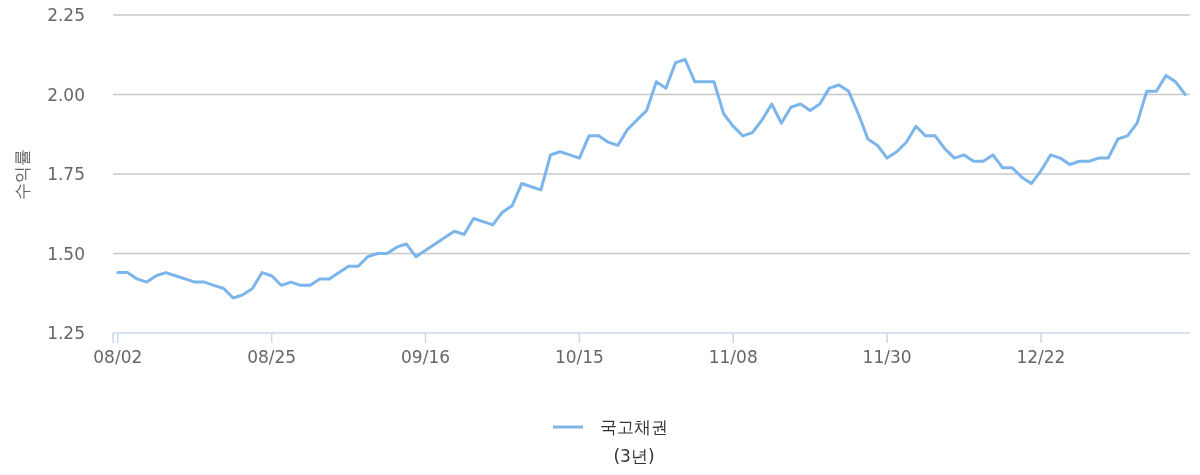  I want to click on y-tick-label: 2.25, so click(66, 15).